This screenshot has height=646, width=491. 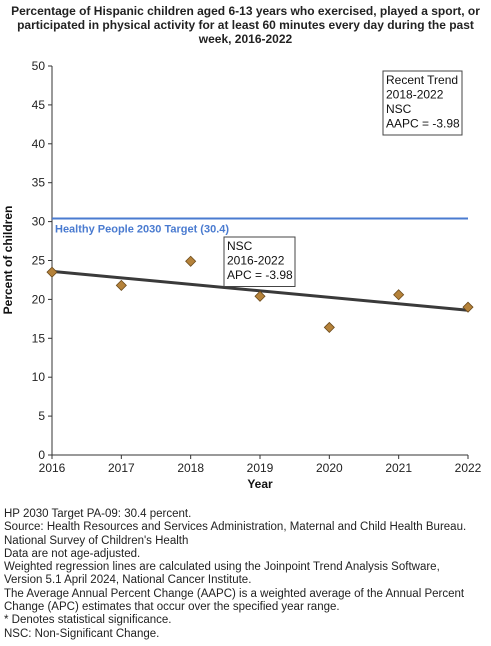 I want to click on y-tick-label: 20, so click(x=39, y=299).